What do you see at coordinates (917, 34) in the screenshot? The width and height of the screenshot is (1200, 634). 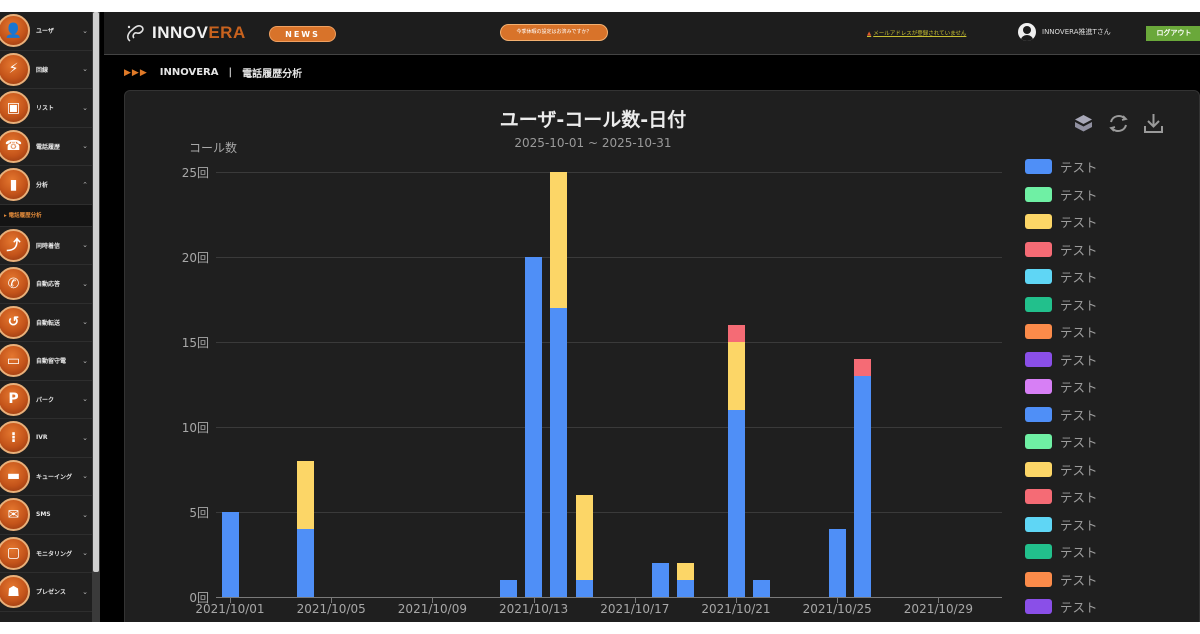 I see `email-warning-link: ▲ メールアドレスが登録されていません` at bounding box center [917, 34].